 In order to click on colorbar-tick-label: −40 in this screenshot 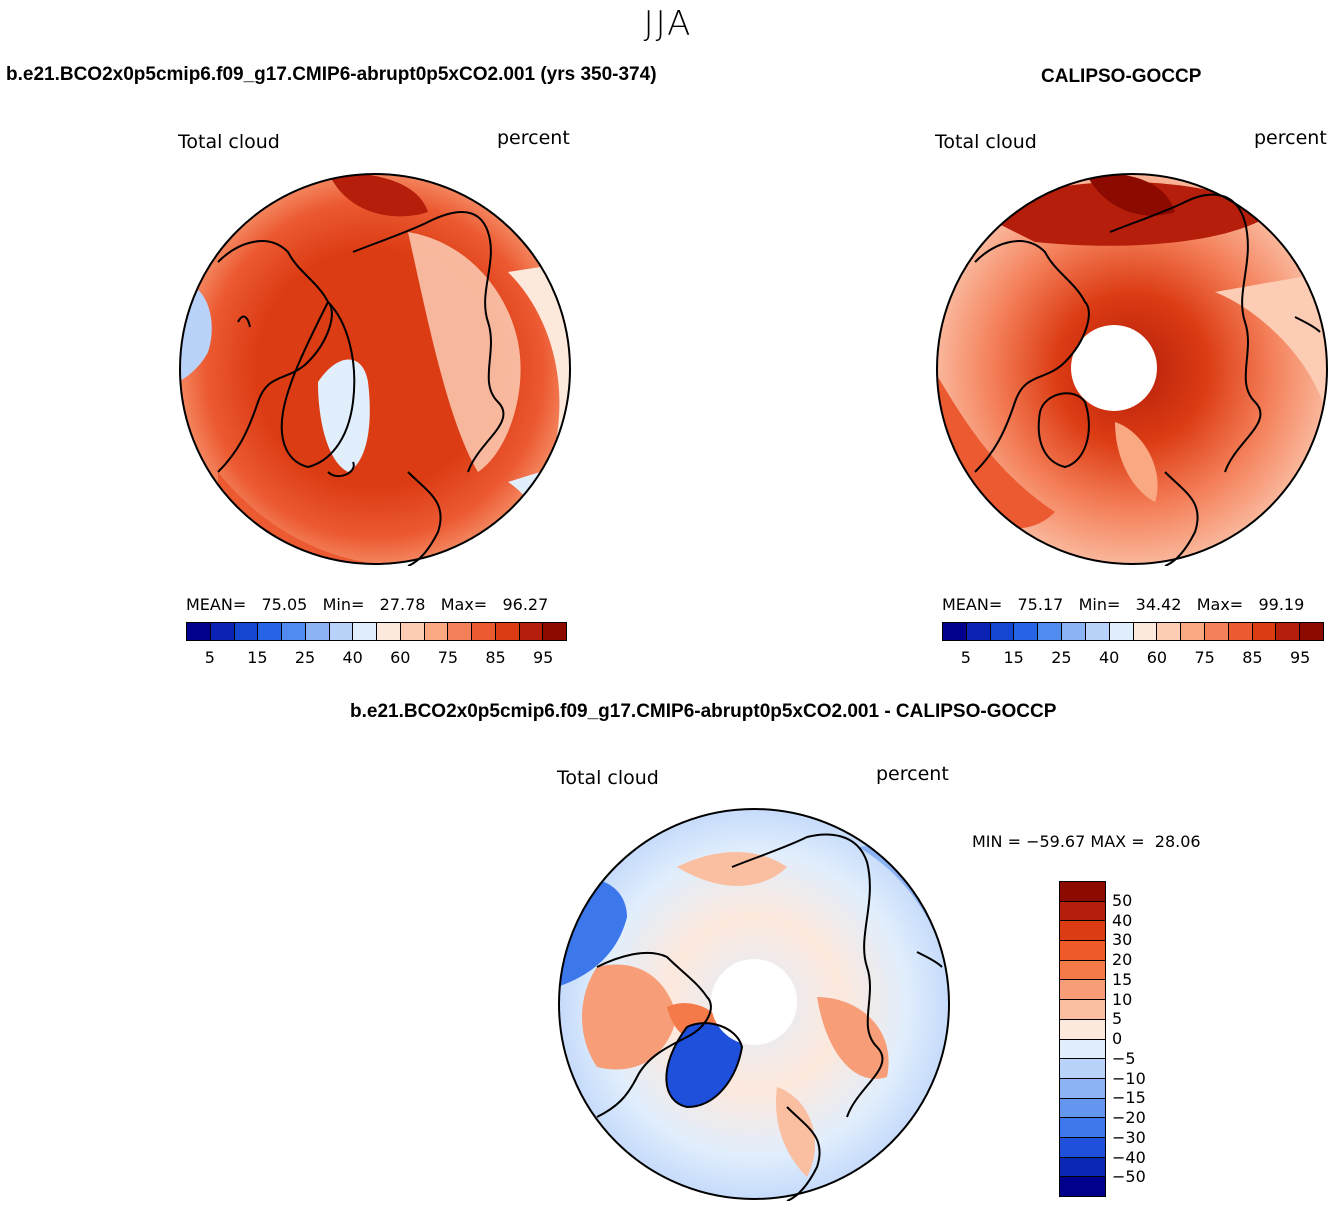, I will do `click(1129, 1157)`.